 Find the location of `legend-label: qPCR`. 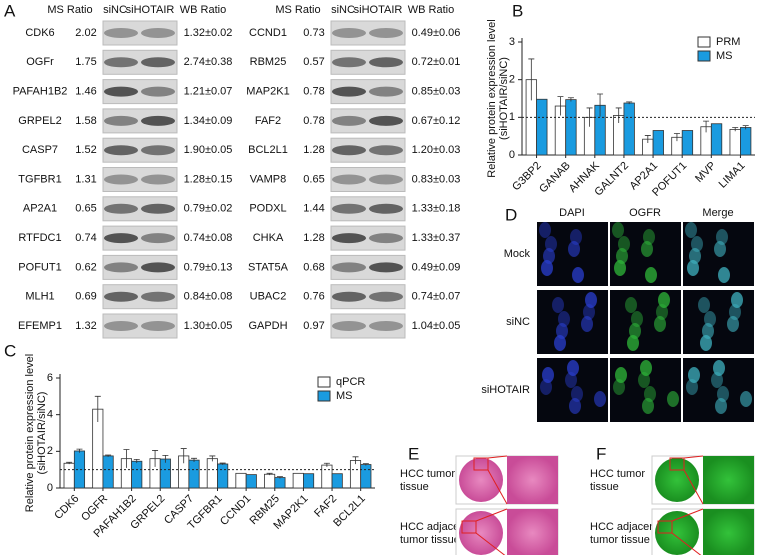

legend-label: qPCR is located at coordinates (350, 382).